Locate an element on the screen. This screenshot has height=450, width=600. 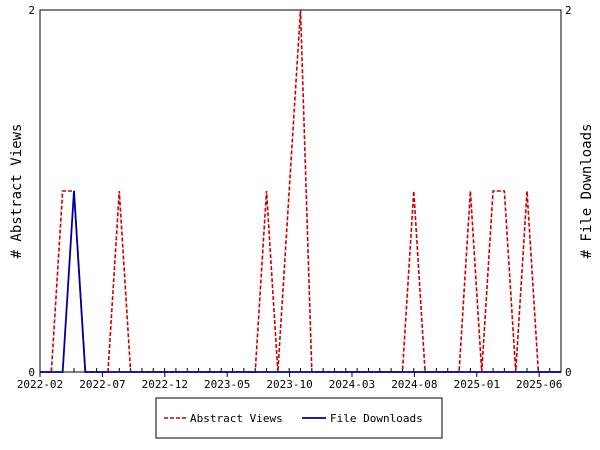
y-right-tick-min: 0 is located at coordinates (568, 372).